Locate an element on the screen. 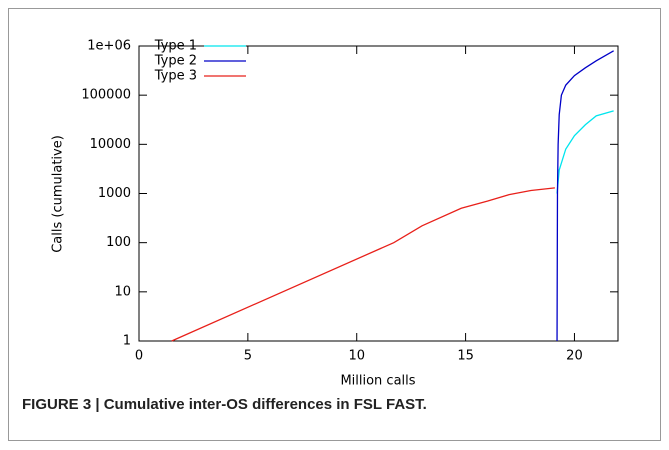 The width and height of the screenshot is (669, 450). x-tick-label: 5 is located at coordinates (248, 356).